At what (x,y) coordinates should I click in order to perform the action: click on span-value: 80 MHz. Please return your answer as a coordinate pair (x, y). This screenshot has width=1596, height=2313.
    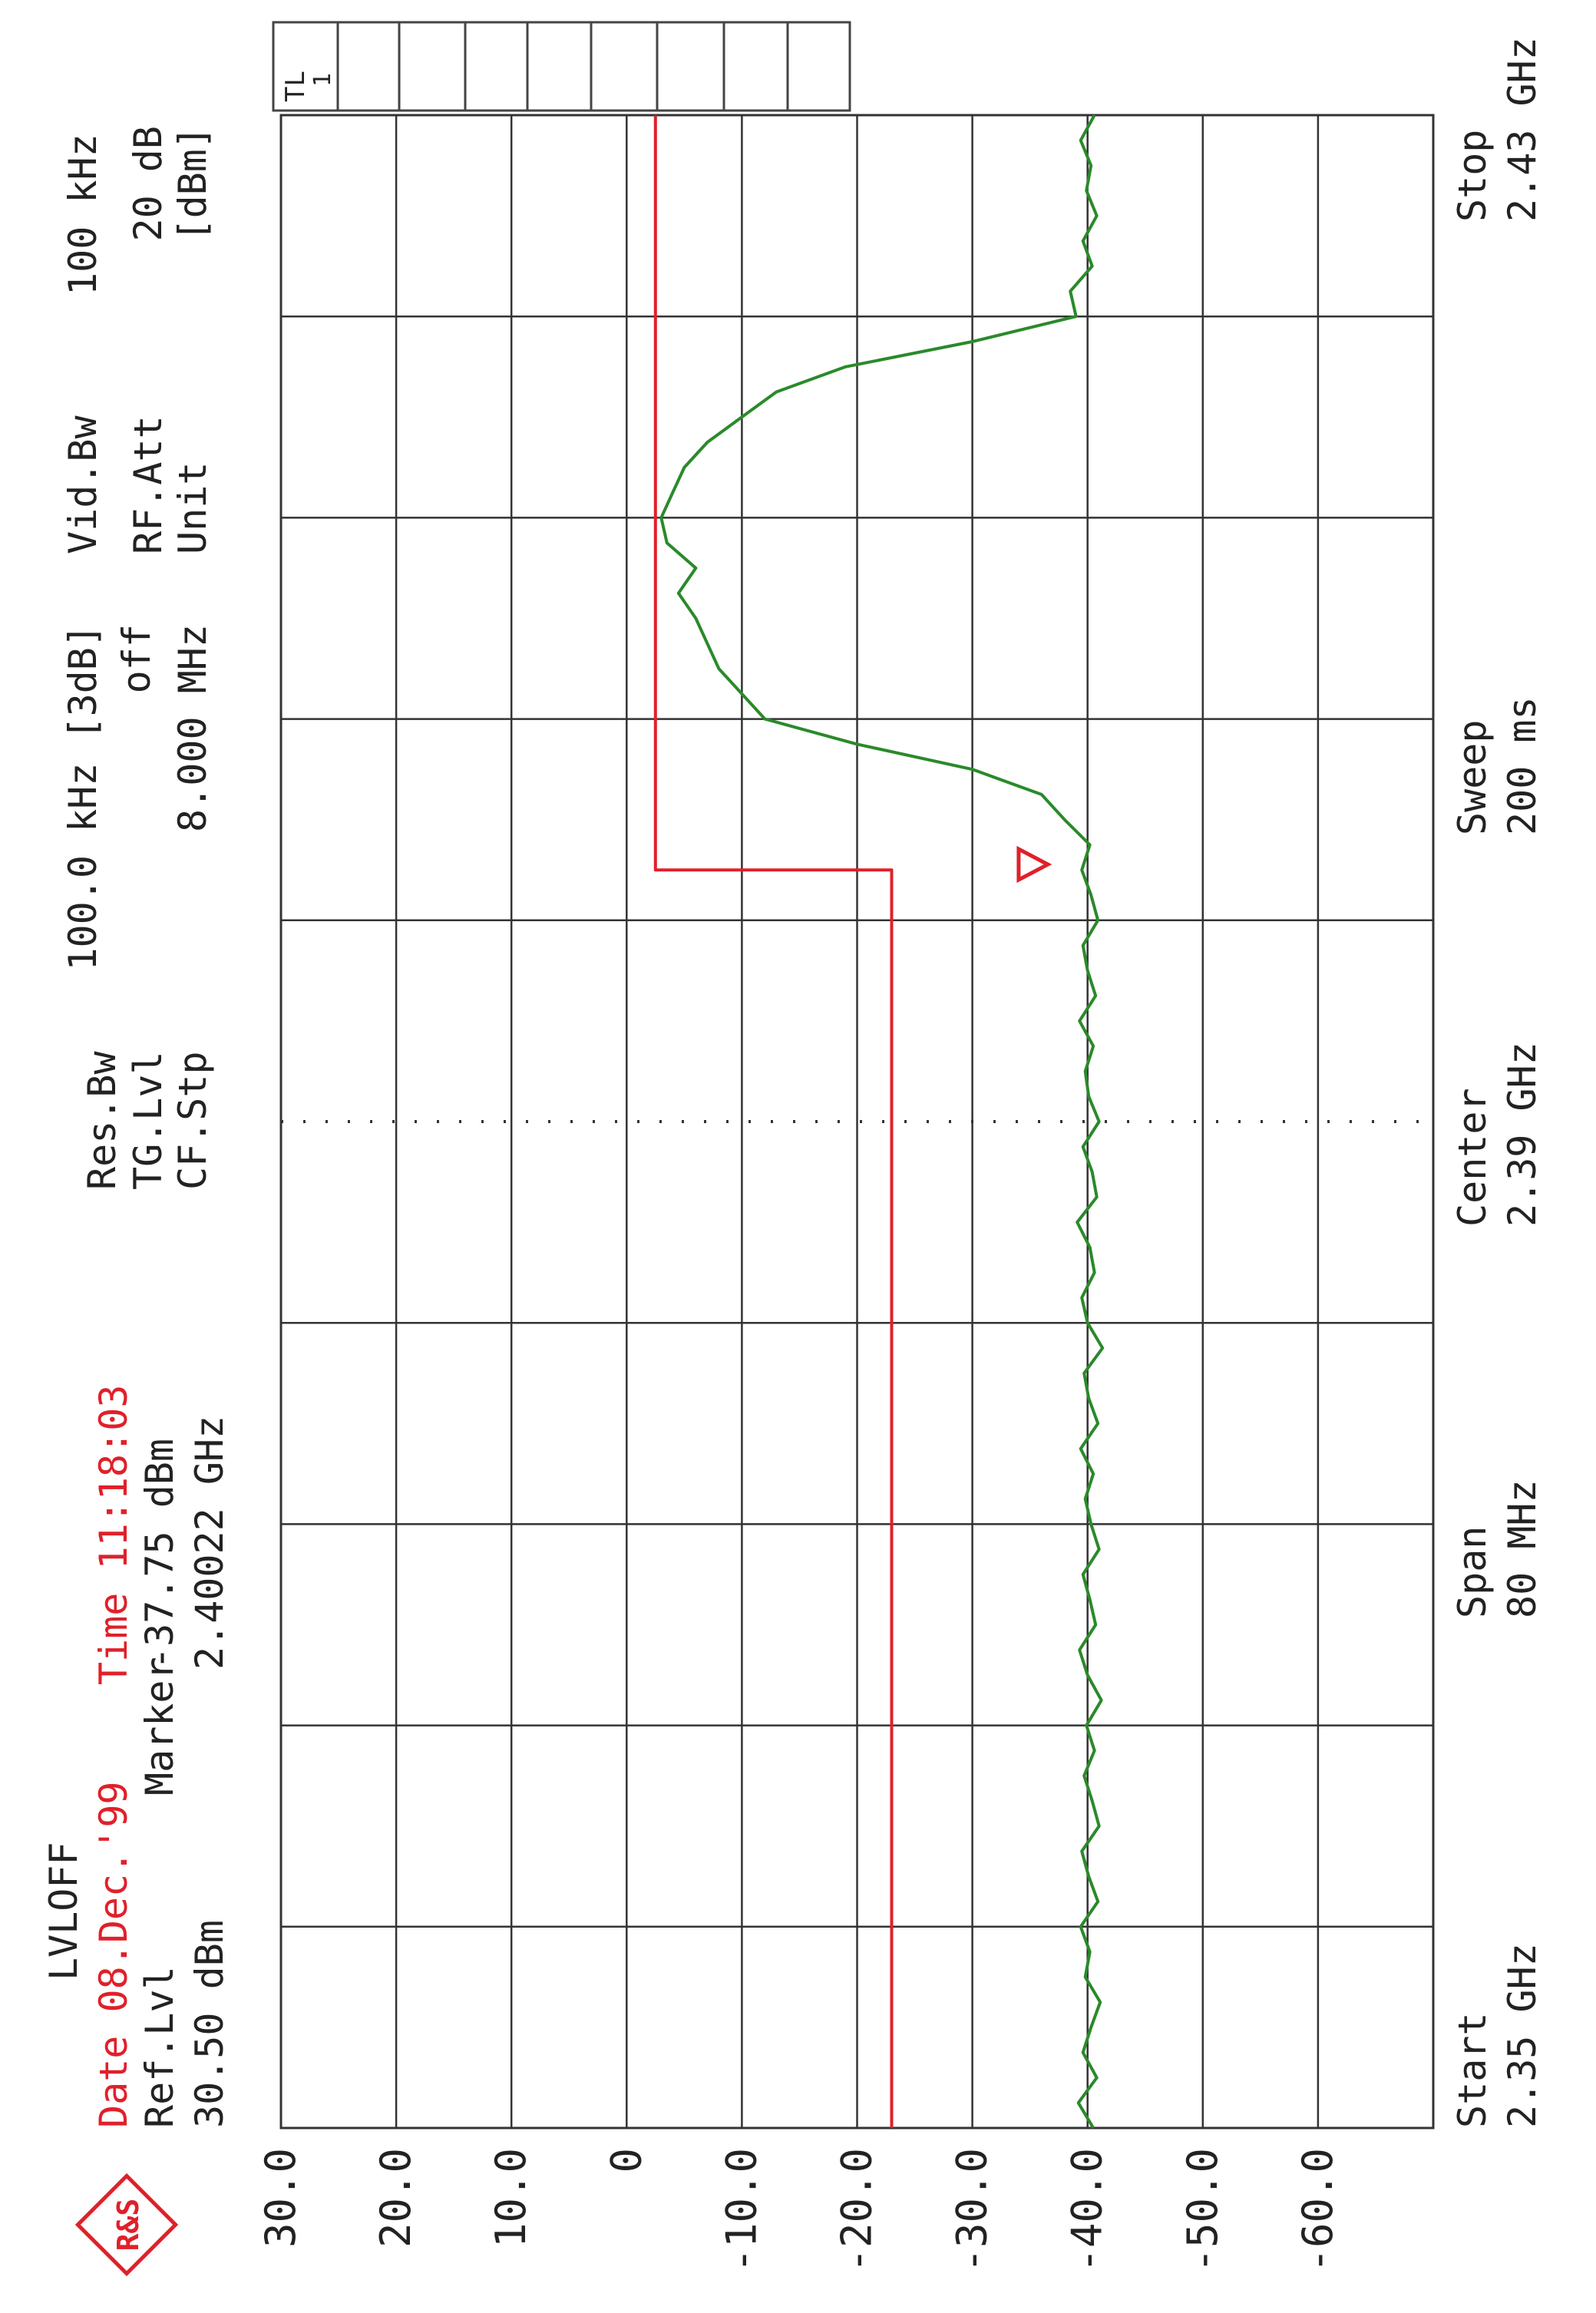
    Looking at the image, I should click on (1522, 1549).